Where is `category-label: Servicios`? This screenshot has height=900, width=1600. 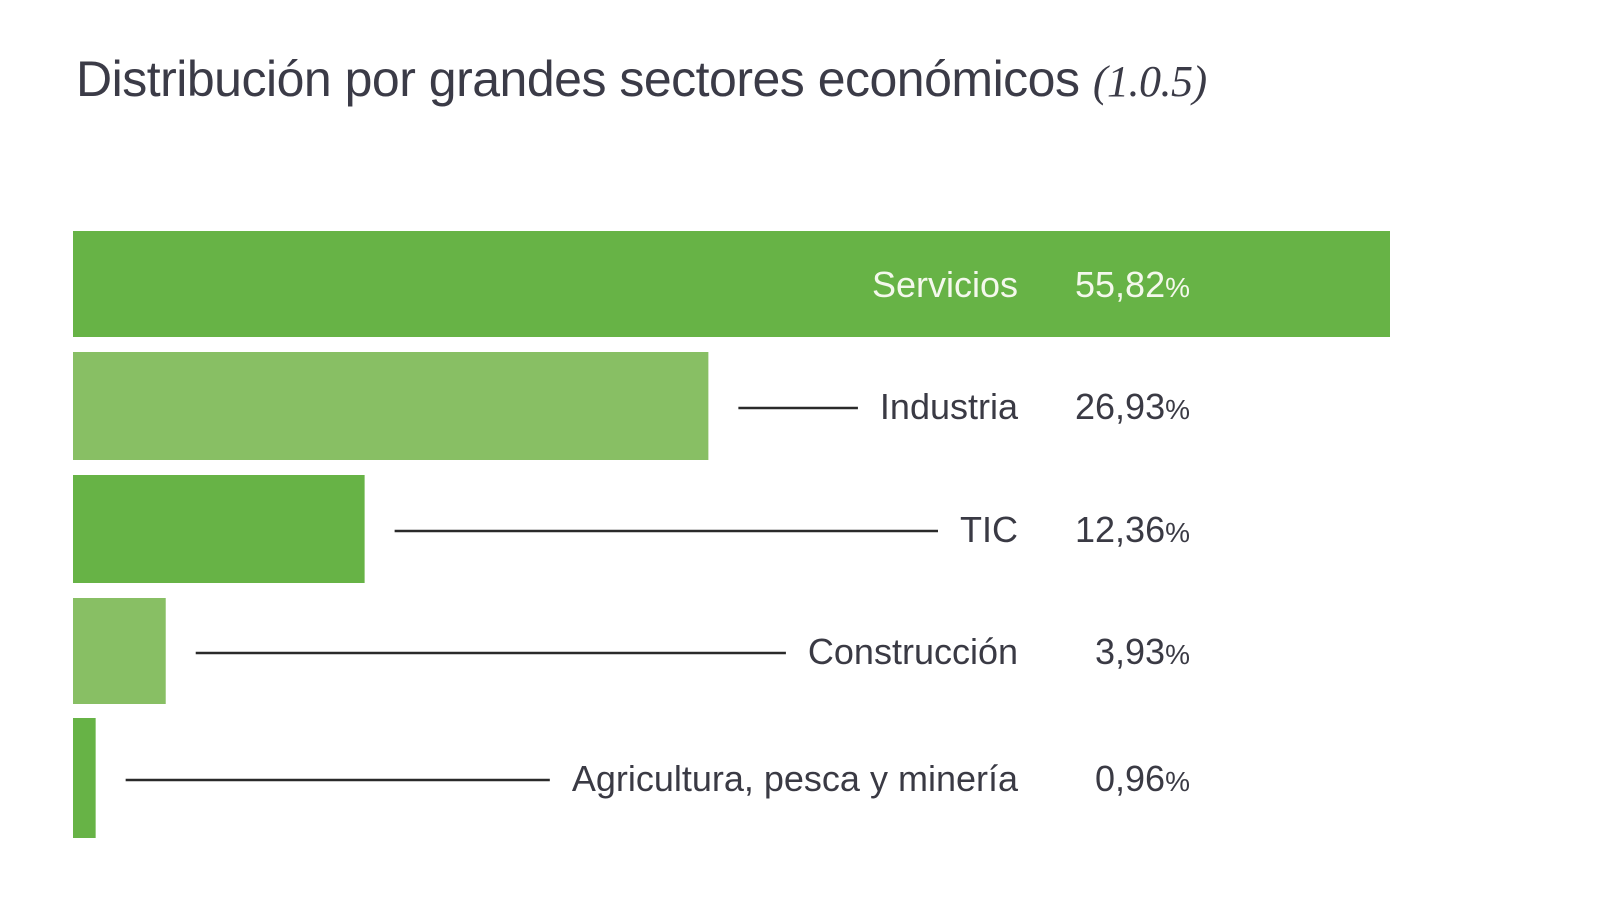 category-label: Servicios is located at coordinates (945, 284).